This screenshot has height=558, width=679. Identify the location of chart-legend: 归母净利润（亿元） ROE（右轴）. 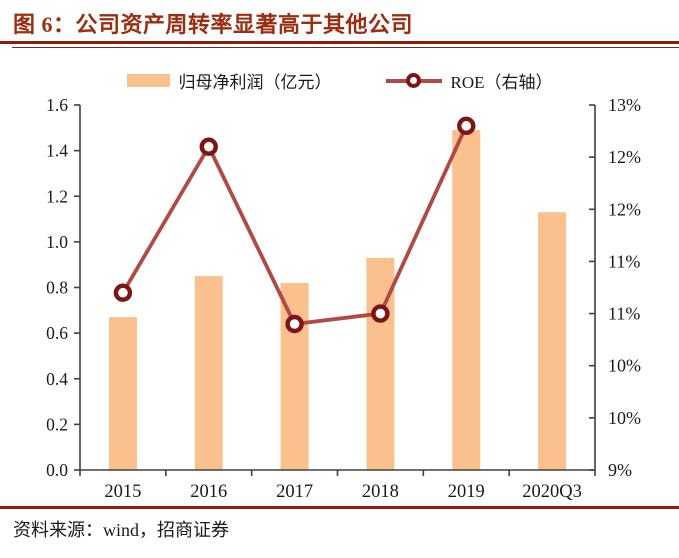
(339, 80).